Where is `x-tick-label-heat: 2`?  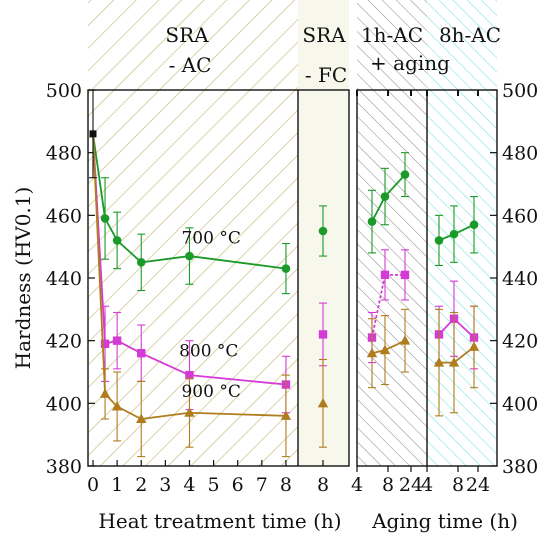
x-tick-label-heat: 2 is located at coordinates (141, 485).